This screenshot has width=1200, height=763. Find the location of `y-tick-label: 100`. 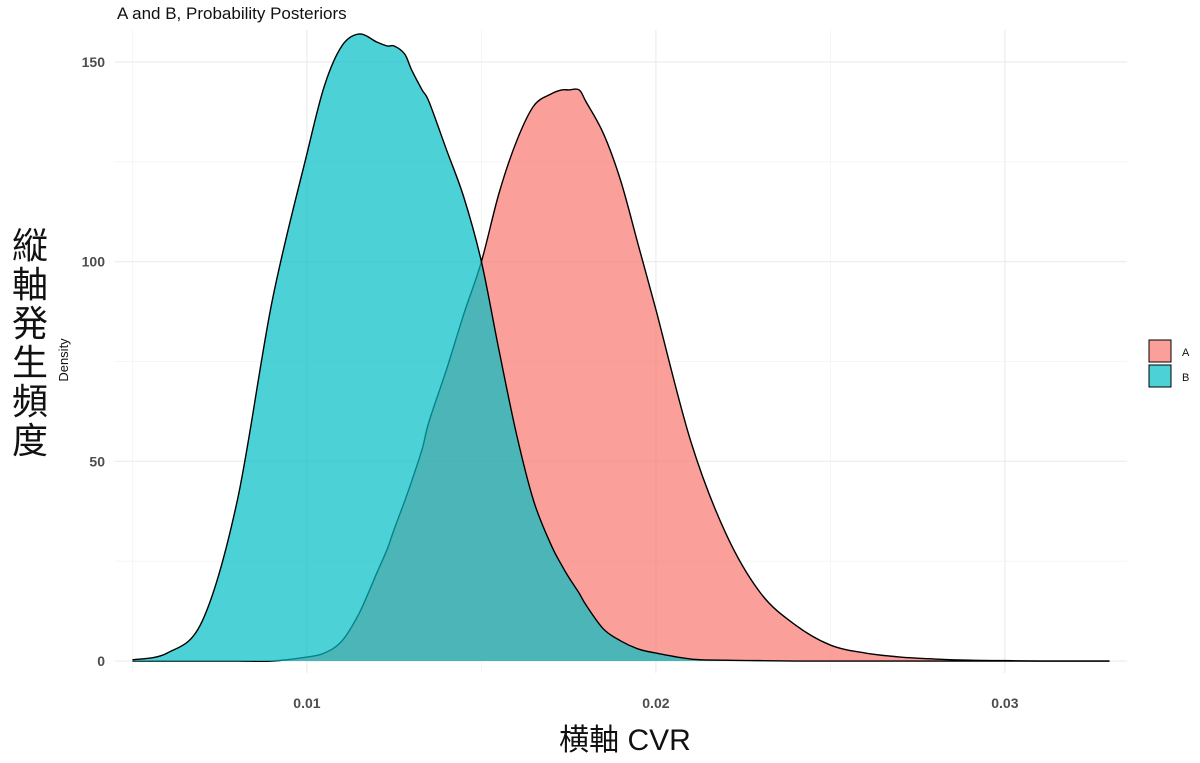

y-tick-label: 100 is located at coordinates (94, 262).